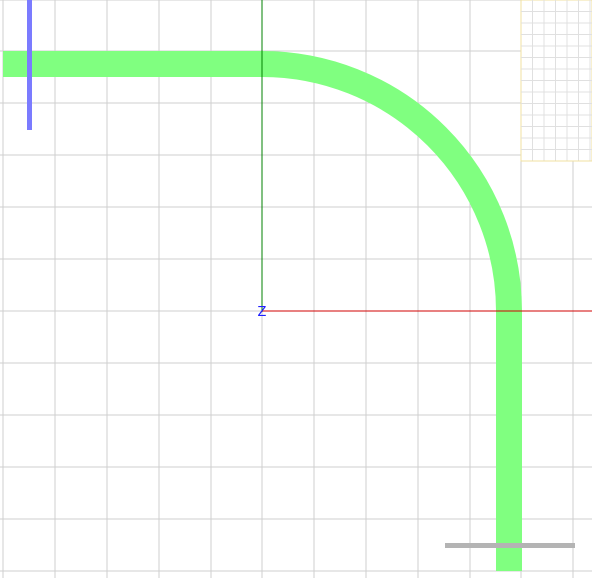 The image size is (592, 578). Describe the element at coordinates (29, 65) in the screenshot. I see `blue-marker` at that location.